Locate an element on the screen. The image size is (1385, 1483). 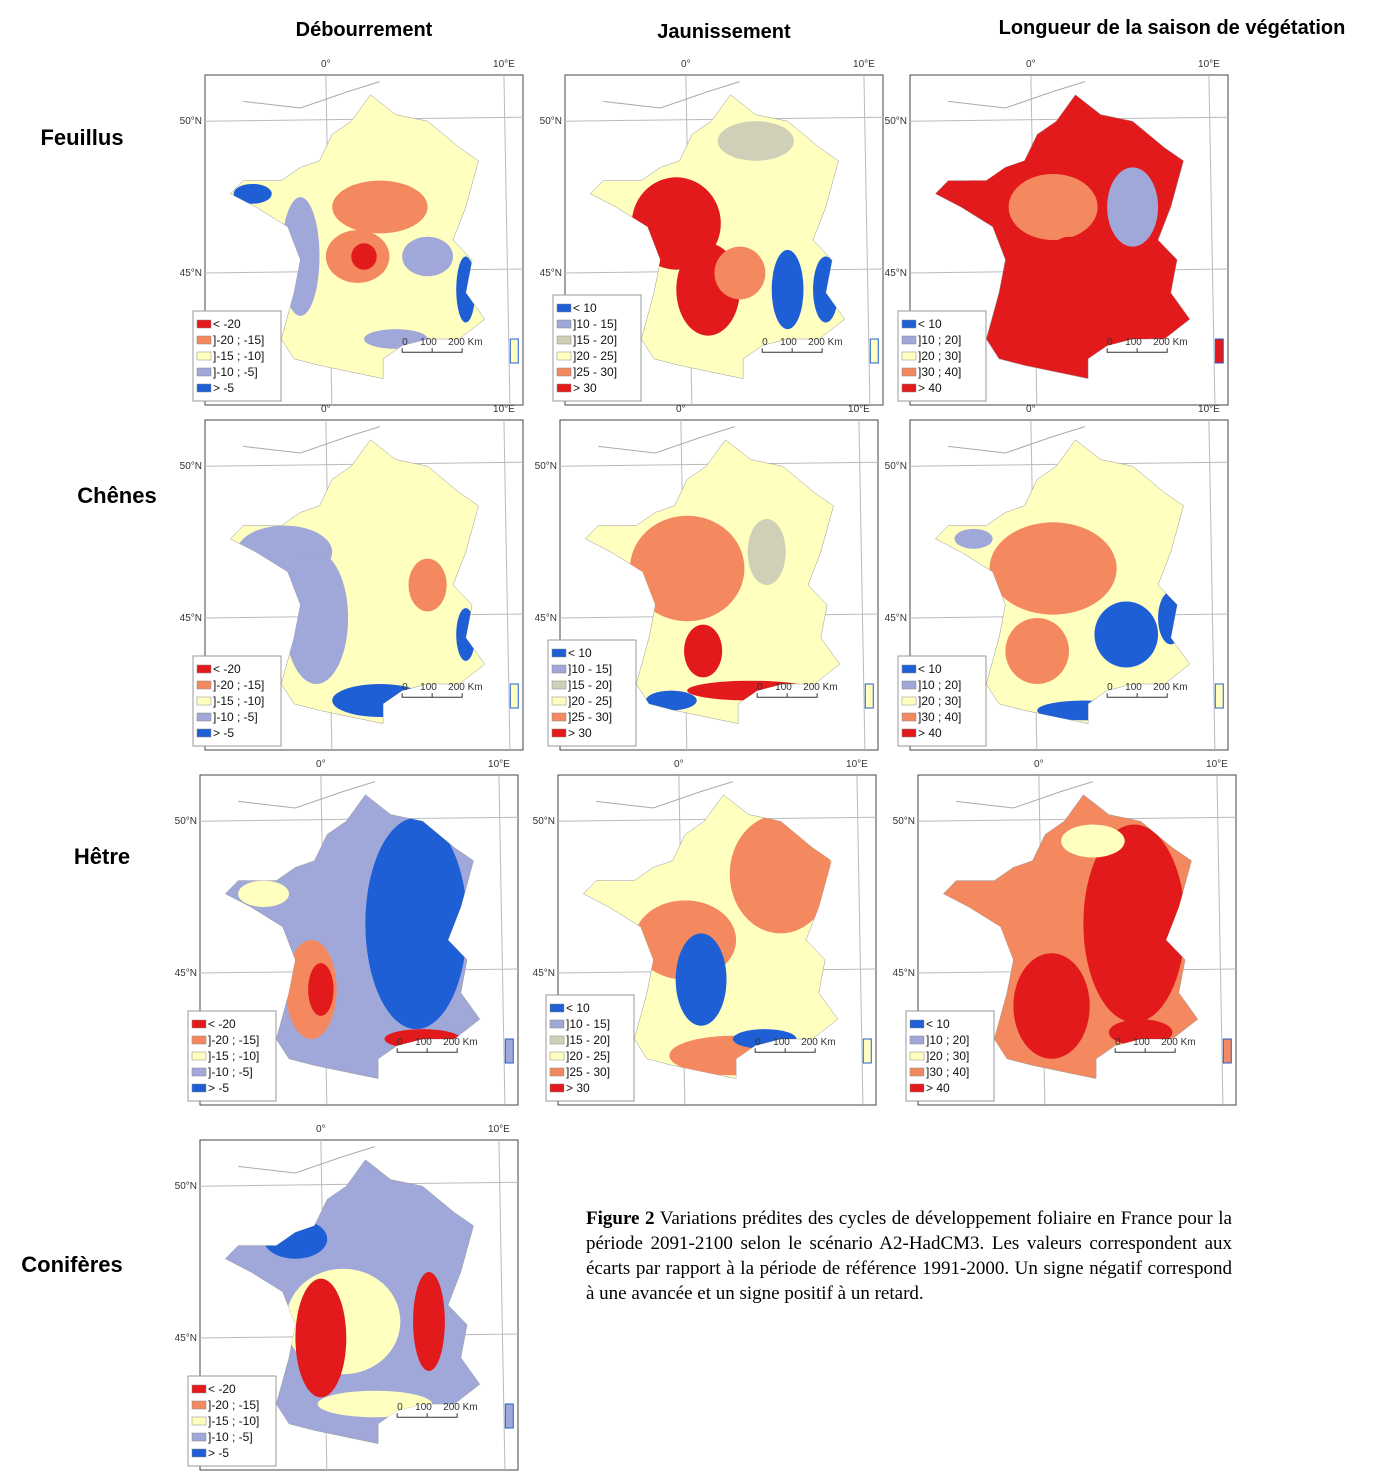
legend-label: ]25 - 30] is located at coordinates (588, 1072).